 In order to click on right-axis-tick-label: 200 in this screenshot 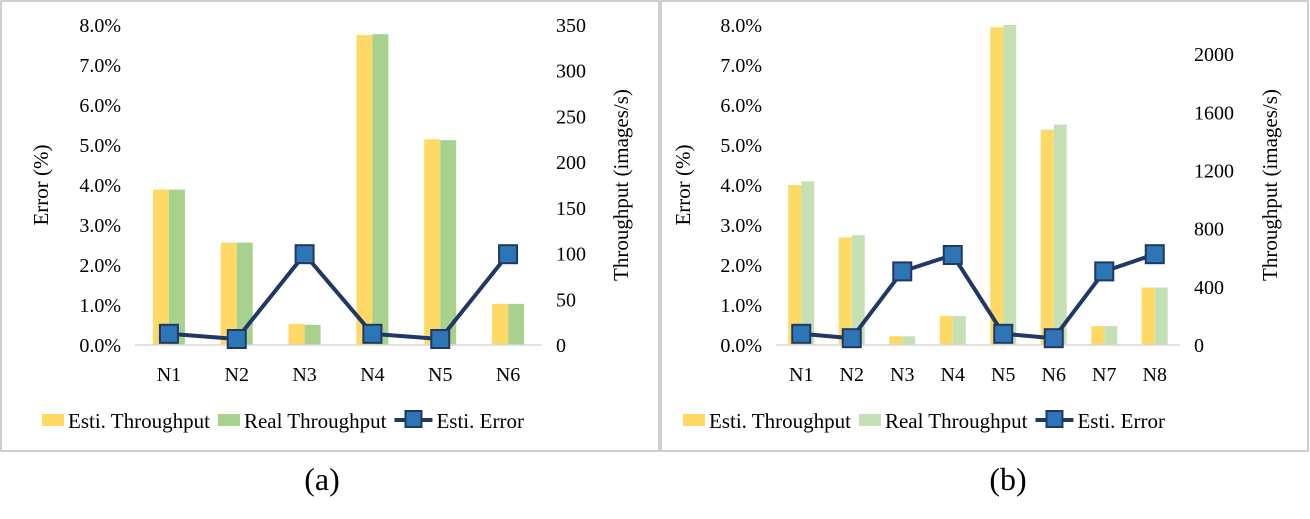, I will do `click(571, 163)`.